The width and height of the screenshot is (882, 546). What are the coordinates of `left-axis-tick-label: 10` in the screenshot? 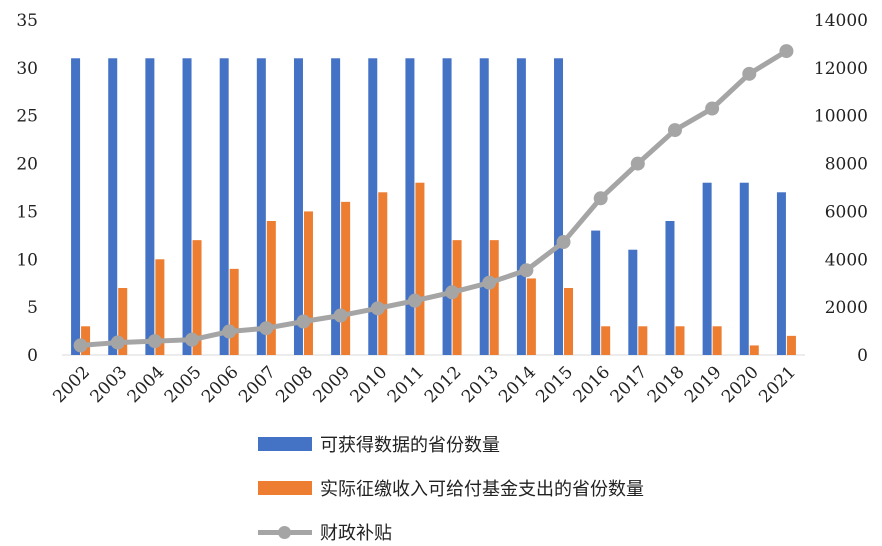 It's located at (27, 260).